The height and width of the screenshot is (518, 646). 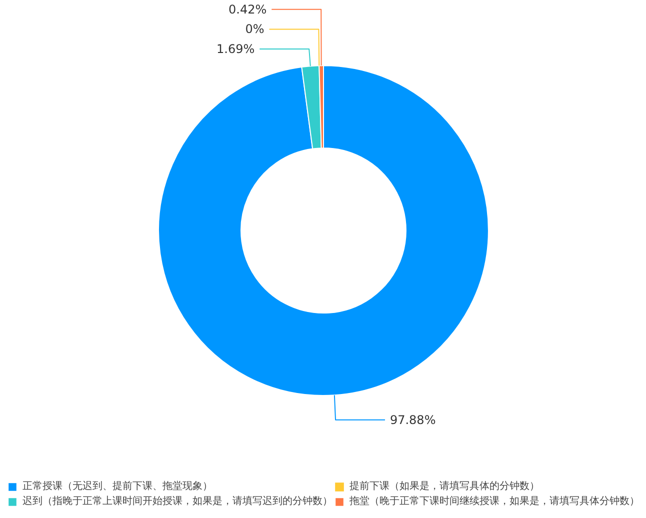 I want to click on legend-label: 迟到（指晚于正常上课时间开始授课，如果是，请填写迟到的分钟数）, so click(x=177, y=501).